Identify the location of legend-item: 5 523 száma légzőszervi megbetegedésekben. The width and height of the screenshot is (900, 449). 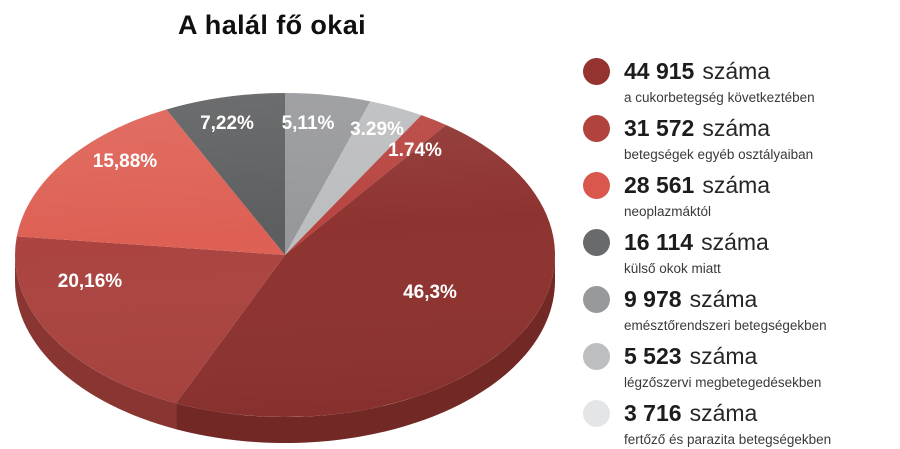
(739, 371).